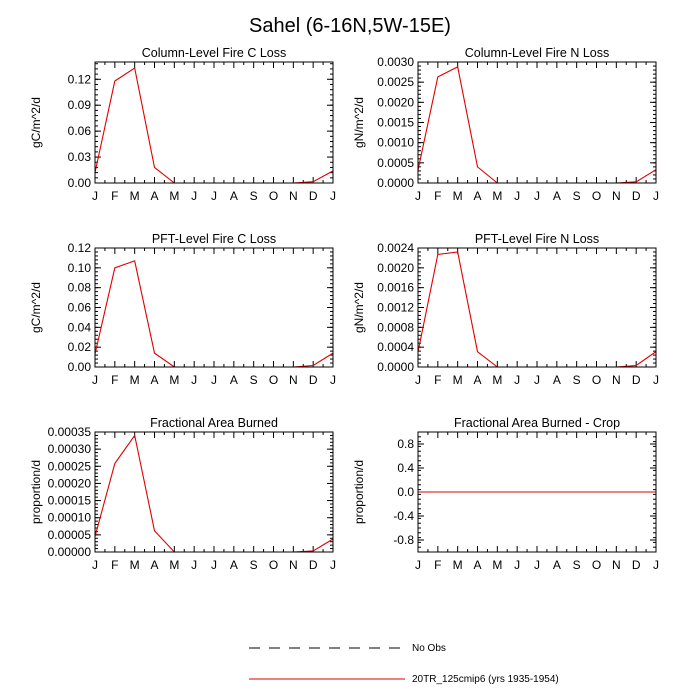 This screenshot has width=700, height=700. I want to click on y-tick-label: 0.0005, so click(395, 163).